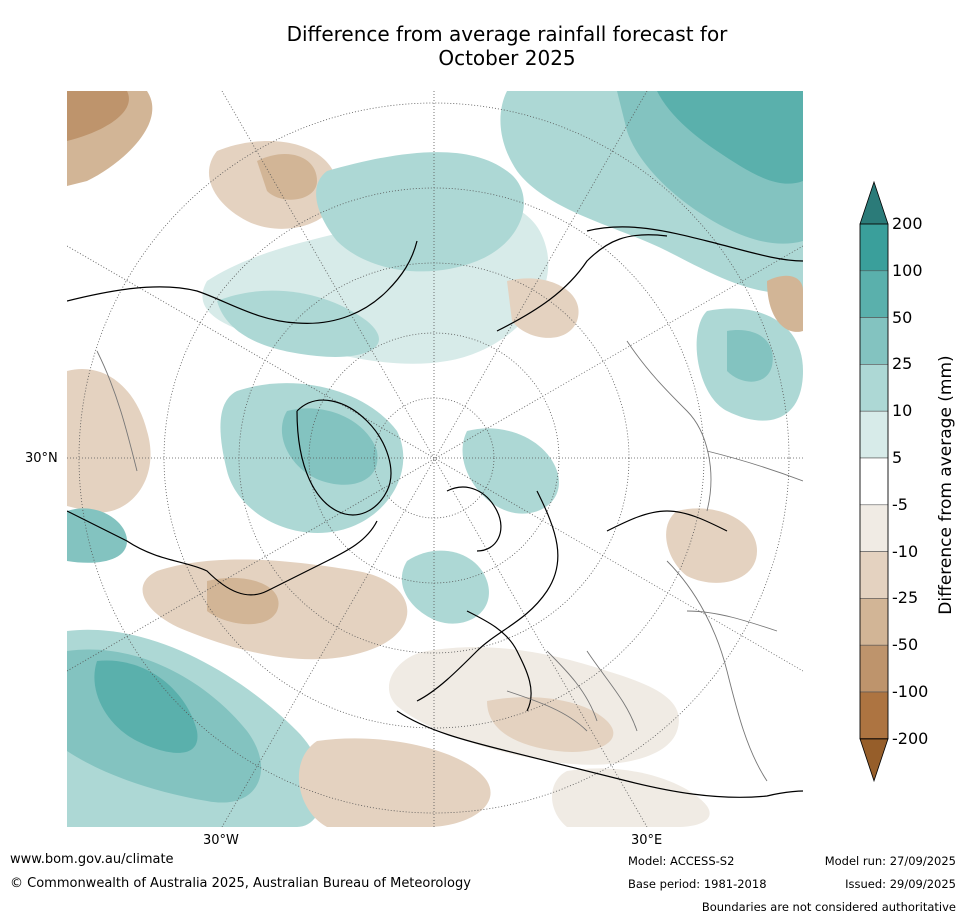  What do you see at coordinates (874, 760) in the screenshot?
I see `colorbar-extend-min` at bounding box center [874, 760].